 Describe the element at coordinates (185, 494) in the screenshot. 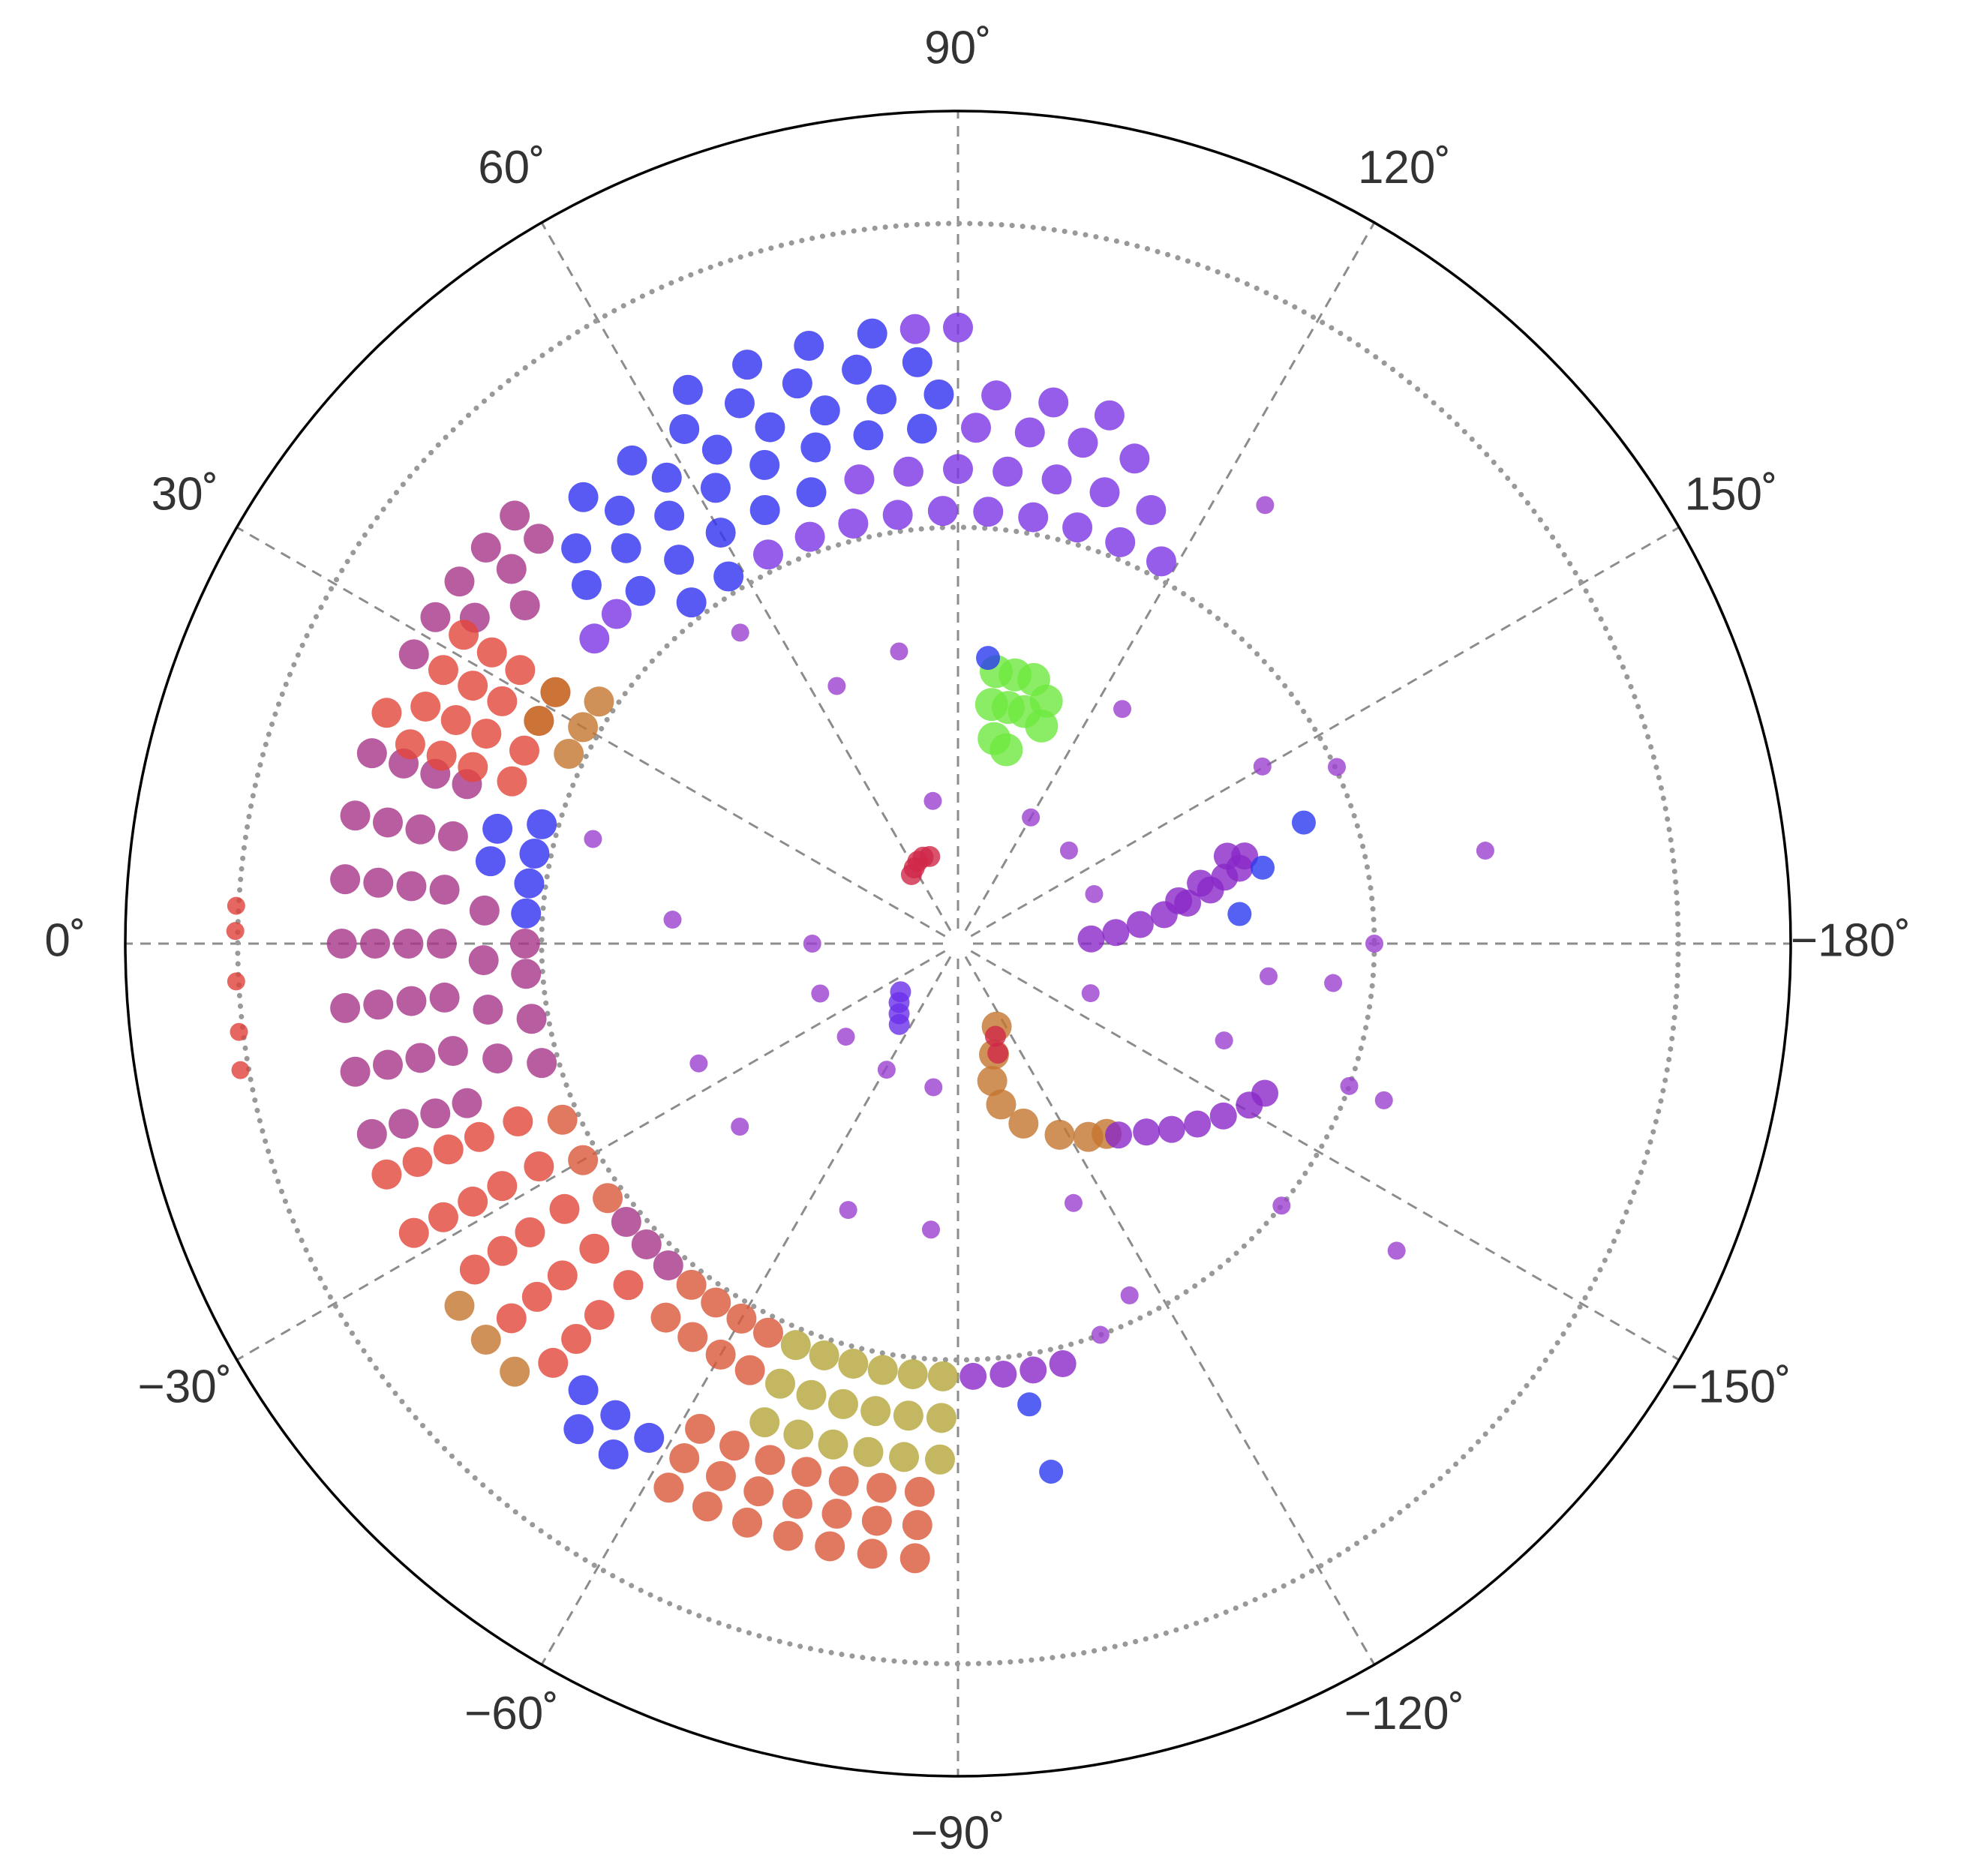

I see `angular-tick-label: 30˚` at that location.